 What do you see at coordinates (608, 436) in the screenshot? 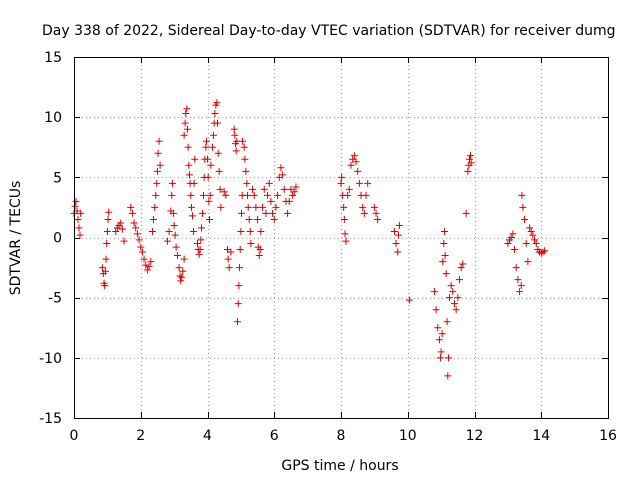
I see `x-tick-label: 16` at bounding box center [608, 436].